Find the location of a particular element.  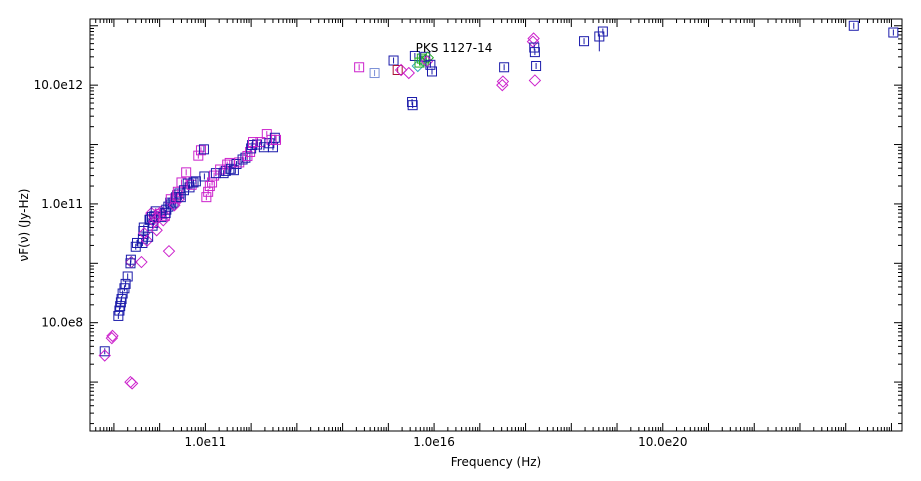

x-tick-label: 1.0e16 is located at coordinates (434, 442).